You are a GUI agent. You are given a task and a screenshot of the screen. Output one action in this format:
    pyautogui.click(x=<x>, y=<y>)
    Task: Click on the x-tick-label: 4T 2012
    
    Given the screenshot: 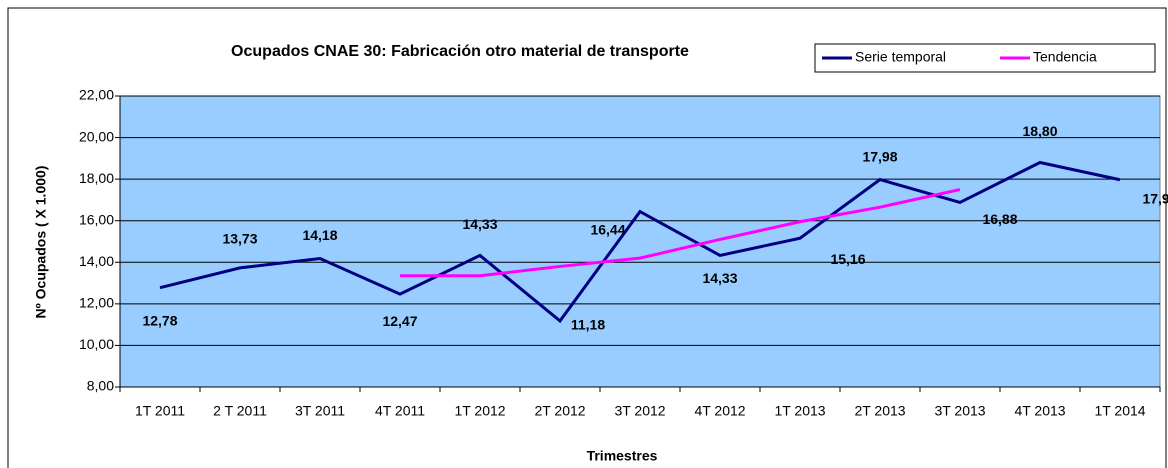 What is the action you would take?
    pyautogui.click(x=719, y=411)
    